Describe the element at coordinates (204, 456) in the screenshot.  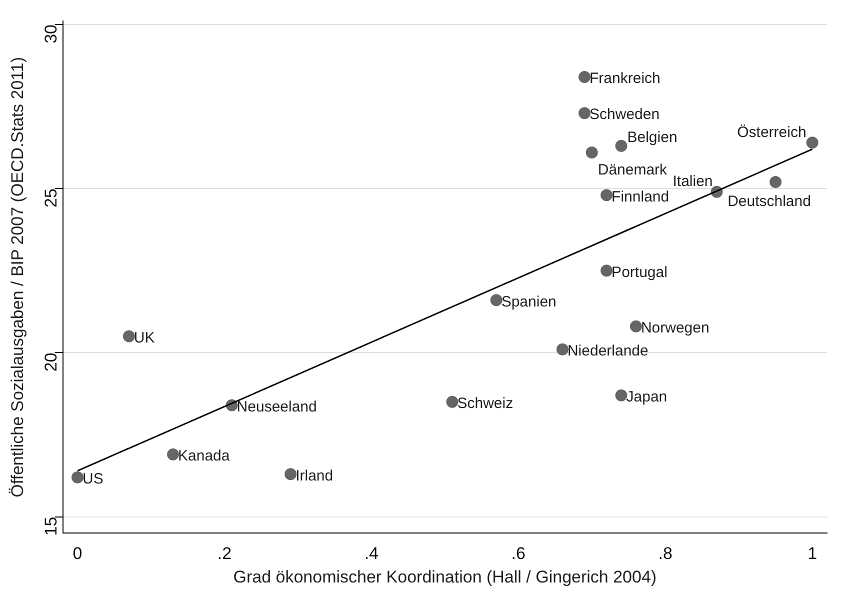
I see `data-label: Kanada` at that location.